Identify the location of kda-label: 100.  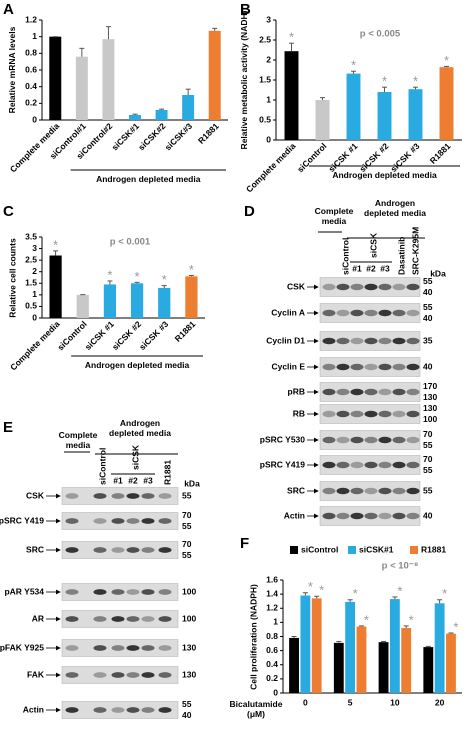
(430, 419).